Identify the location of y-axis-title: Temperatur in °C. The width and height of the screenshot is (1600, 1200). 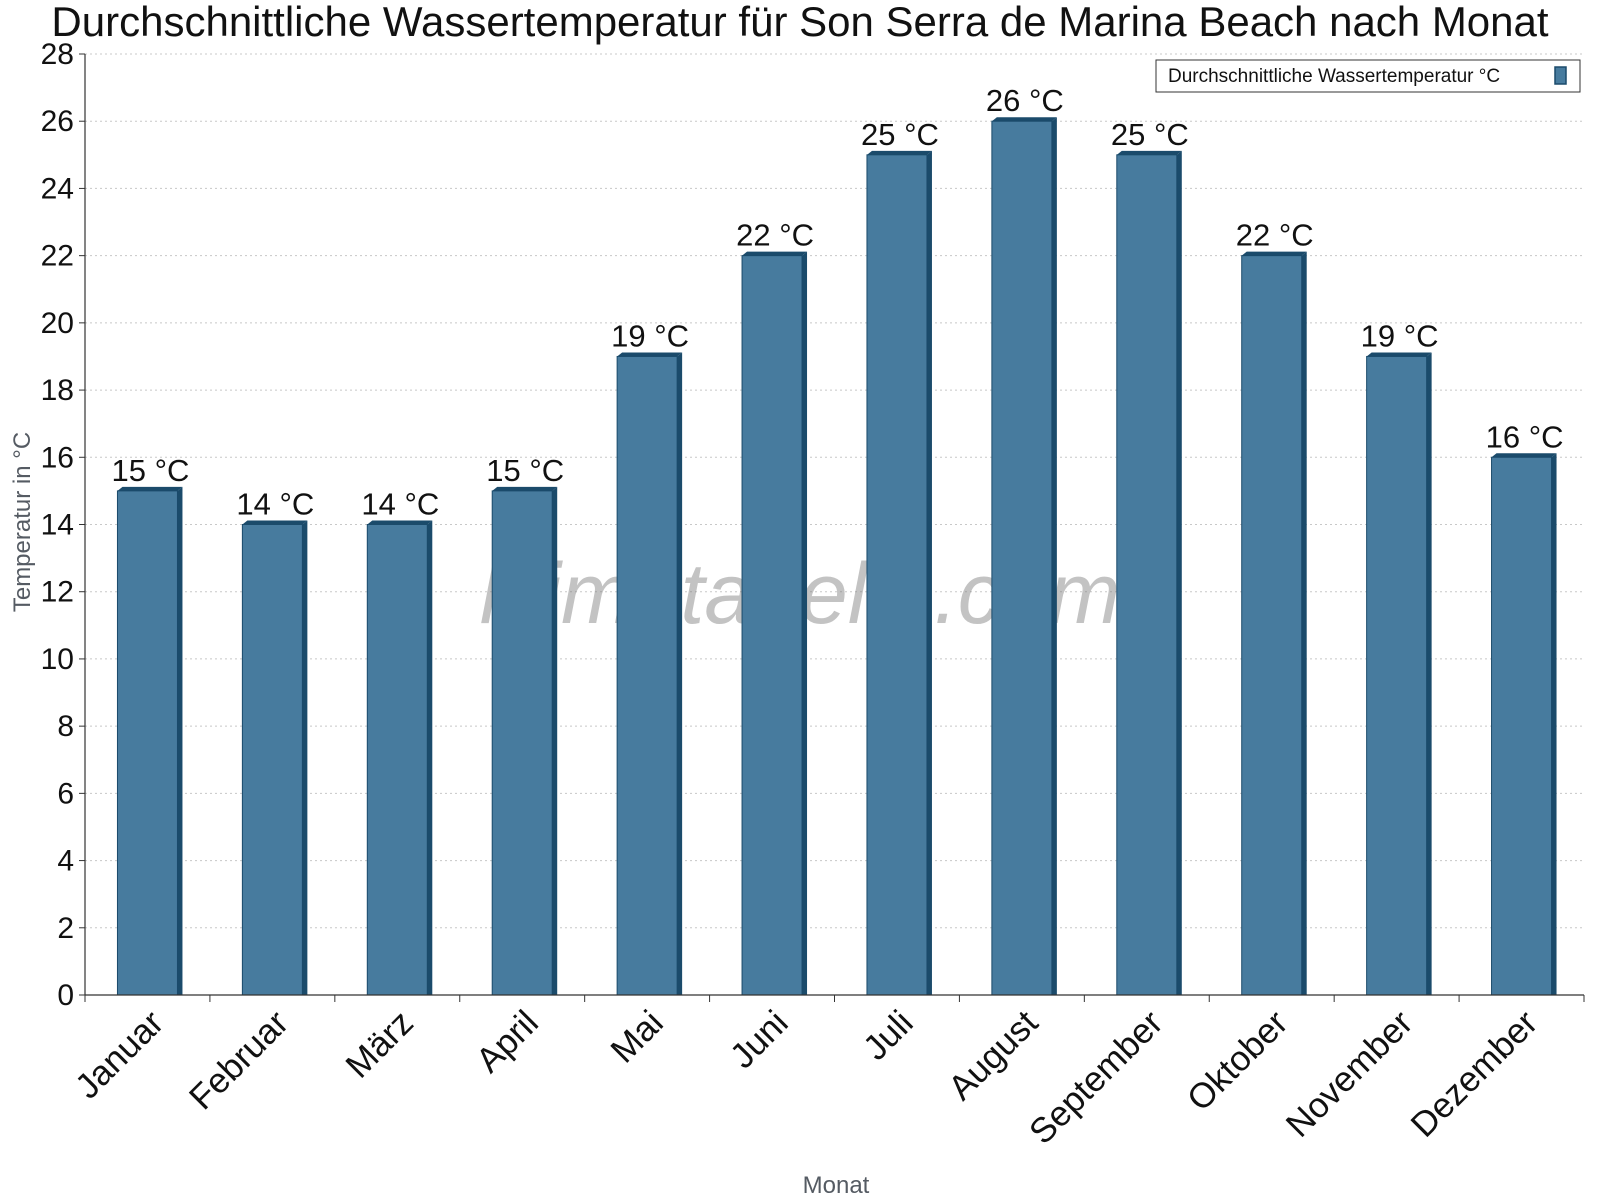
(22, 522).